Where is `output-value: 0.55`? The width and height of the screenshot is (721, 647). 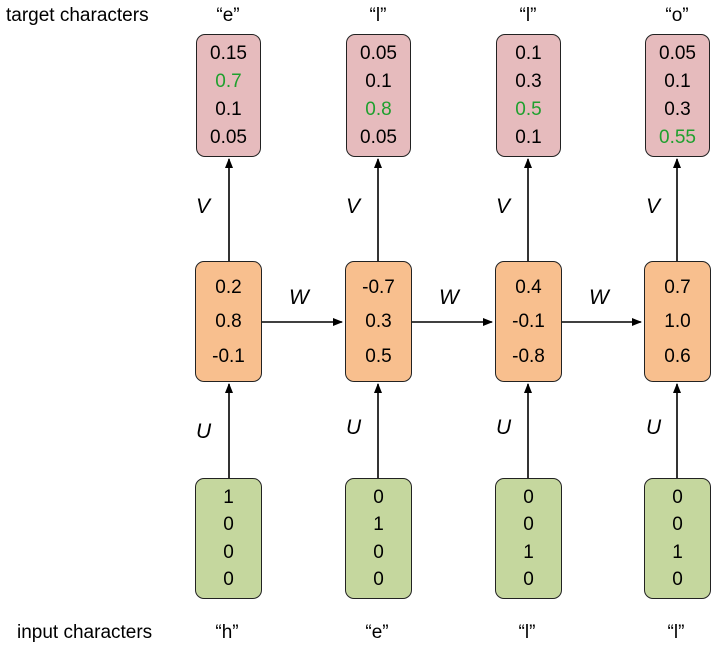
output-value: 0.55 is located at coordinates (677, 137).